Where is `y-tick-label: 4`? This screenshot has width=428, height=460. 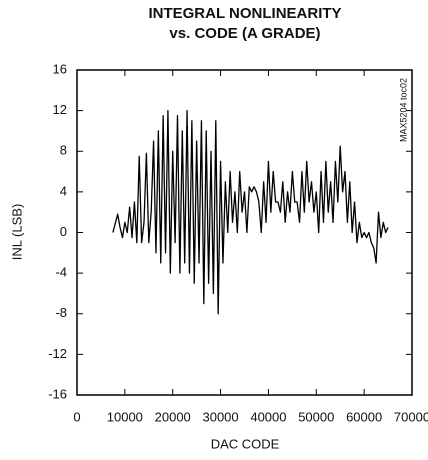 y-tick-label: 4 is located at coordinates (63, 190).